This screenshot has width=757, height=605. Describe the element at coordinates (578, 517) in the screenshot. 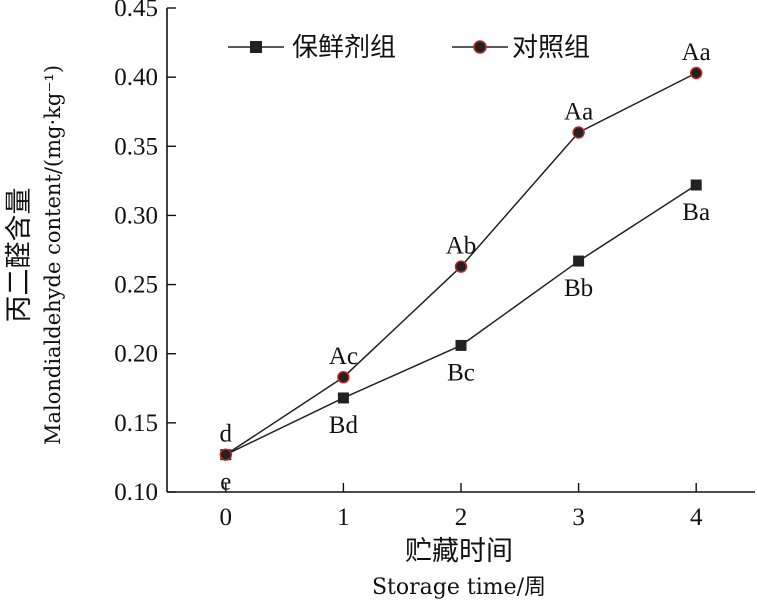

I see `x-tick-label: 3` at that location.